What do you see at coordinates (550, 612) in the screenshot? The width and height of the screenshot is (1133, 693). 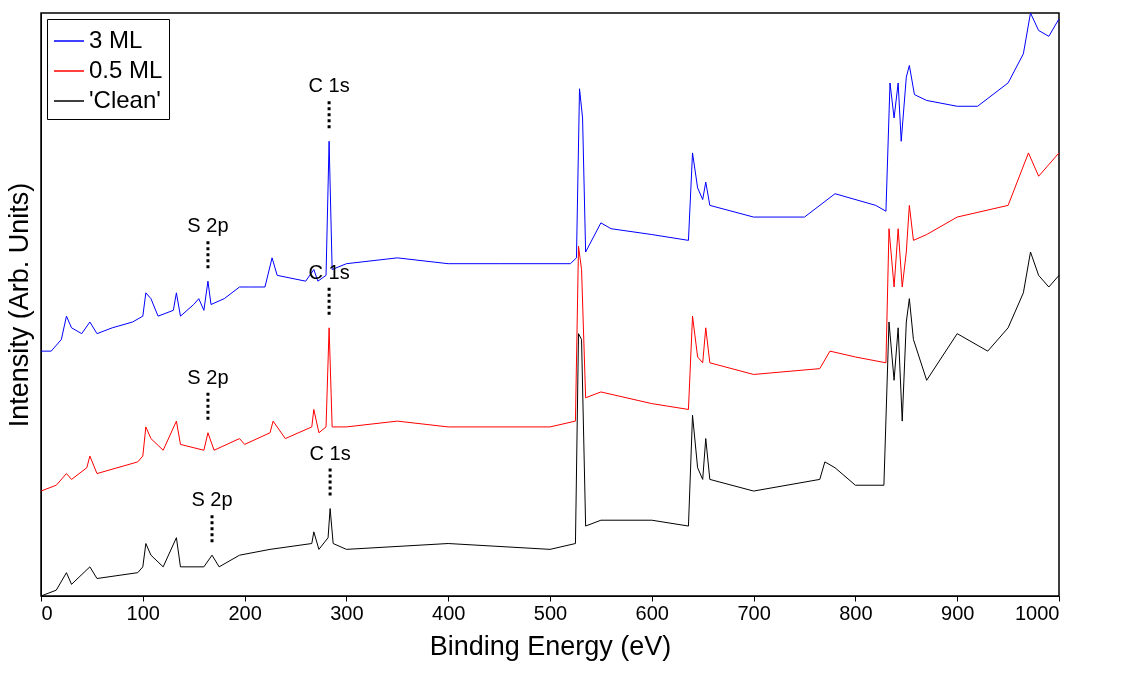 I see `x-tick-label: 500` at bounding box center [550, 612].